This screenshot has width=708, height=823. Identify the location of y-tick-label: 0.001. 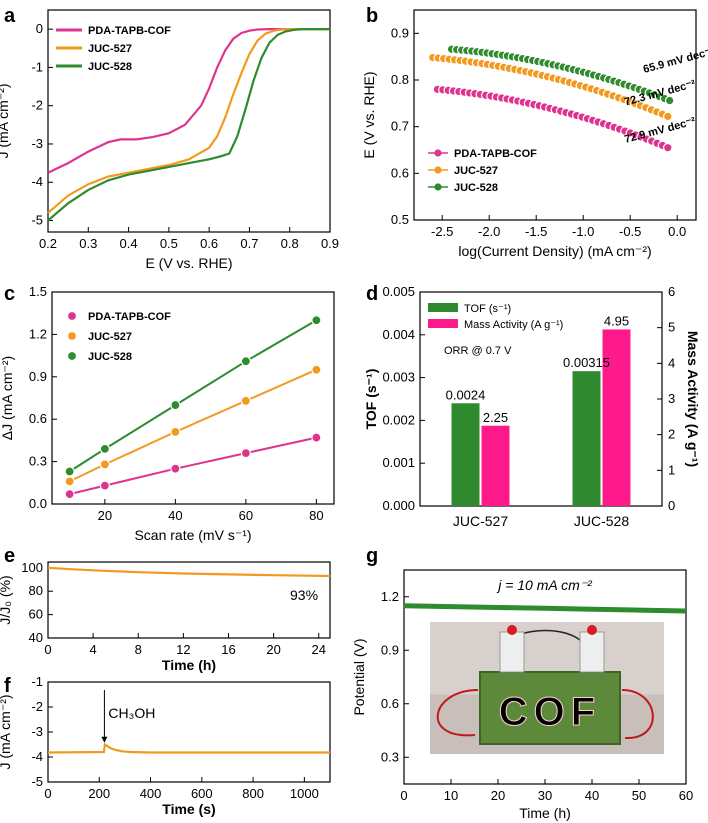
(398, 462).